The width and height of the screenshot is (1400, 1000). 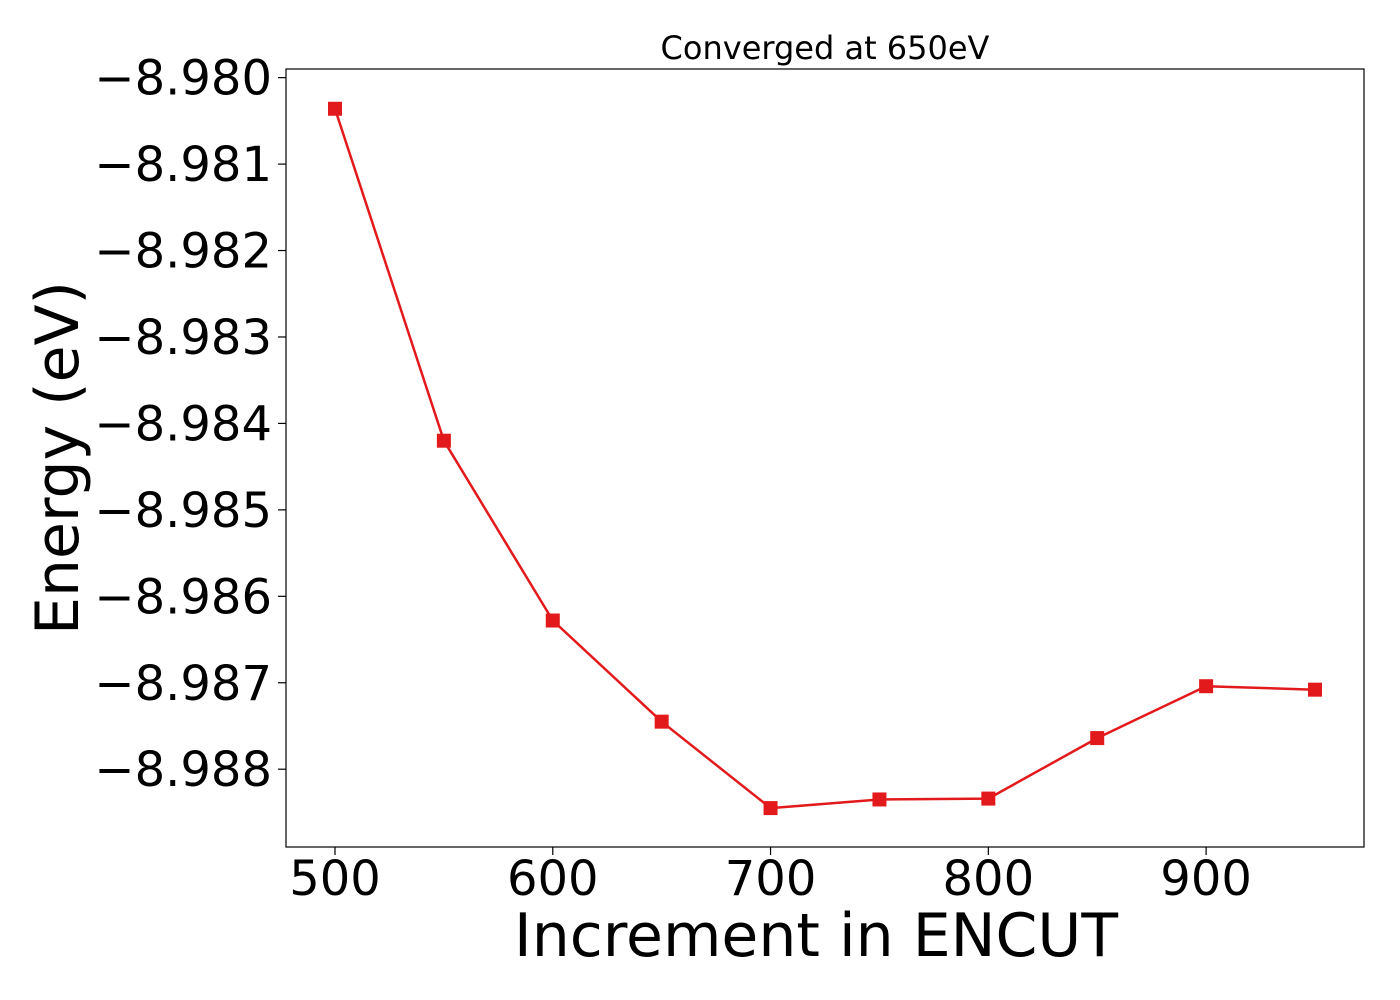 I want to click on y-tick-label: −8.984, so click(x=183, y=424).